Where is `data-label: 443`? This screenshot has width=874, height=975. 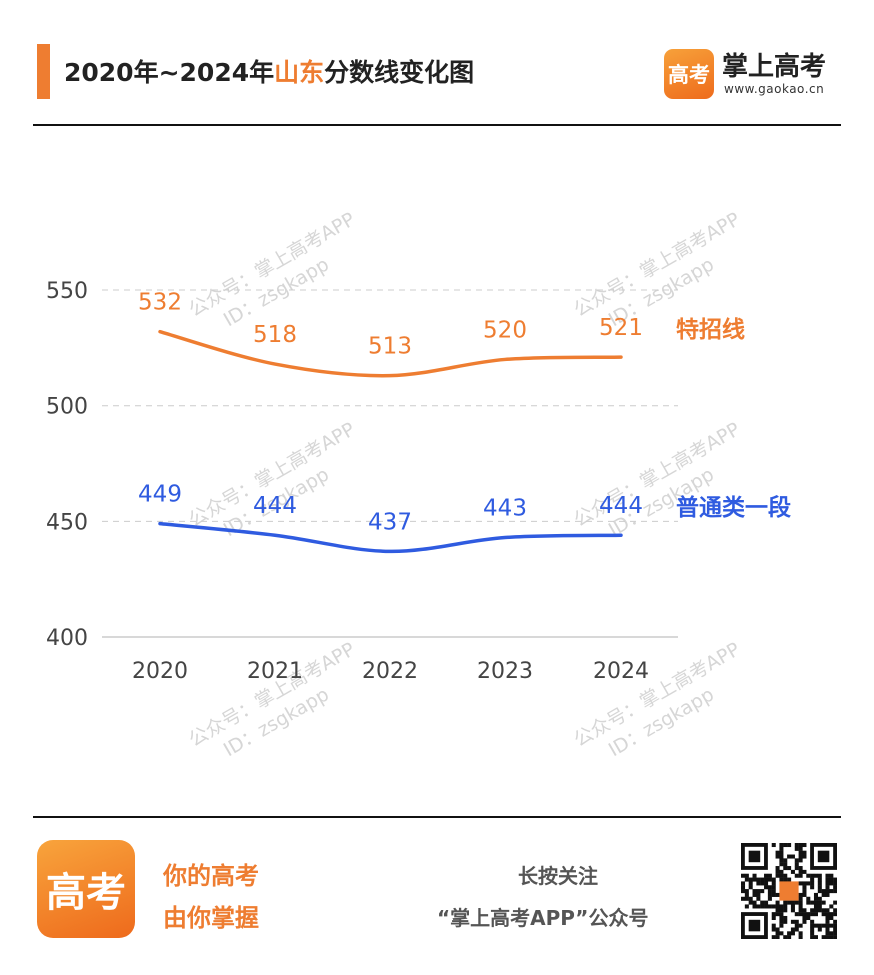 data-label: 443 is located at coordinates (505, 509).